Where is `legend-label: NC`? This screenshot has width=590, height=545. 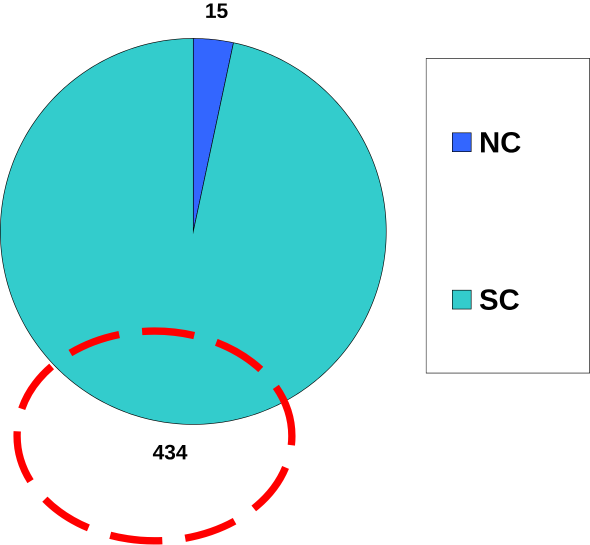
legend-label: NC is located at coordinates (501, 142).